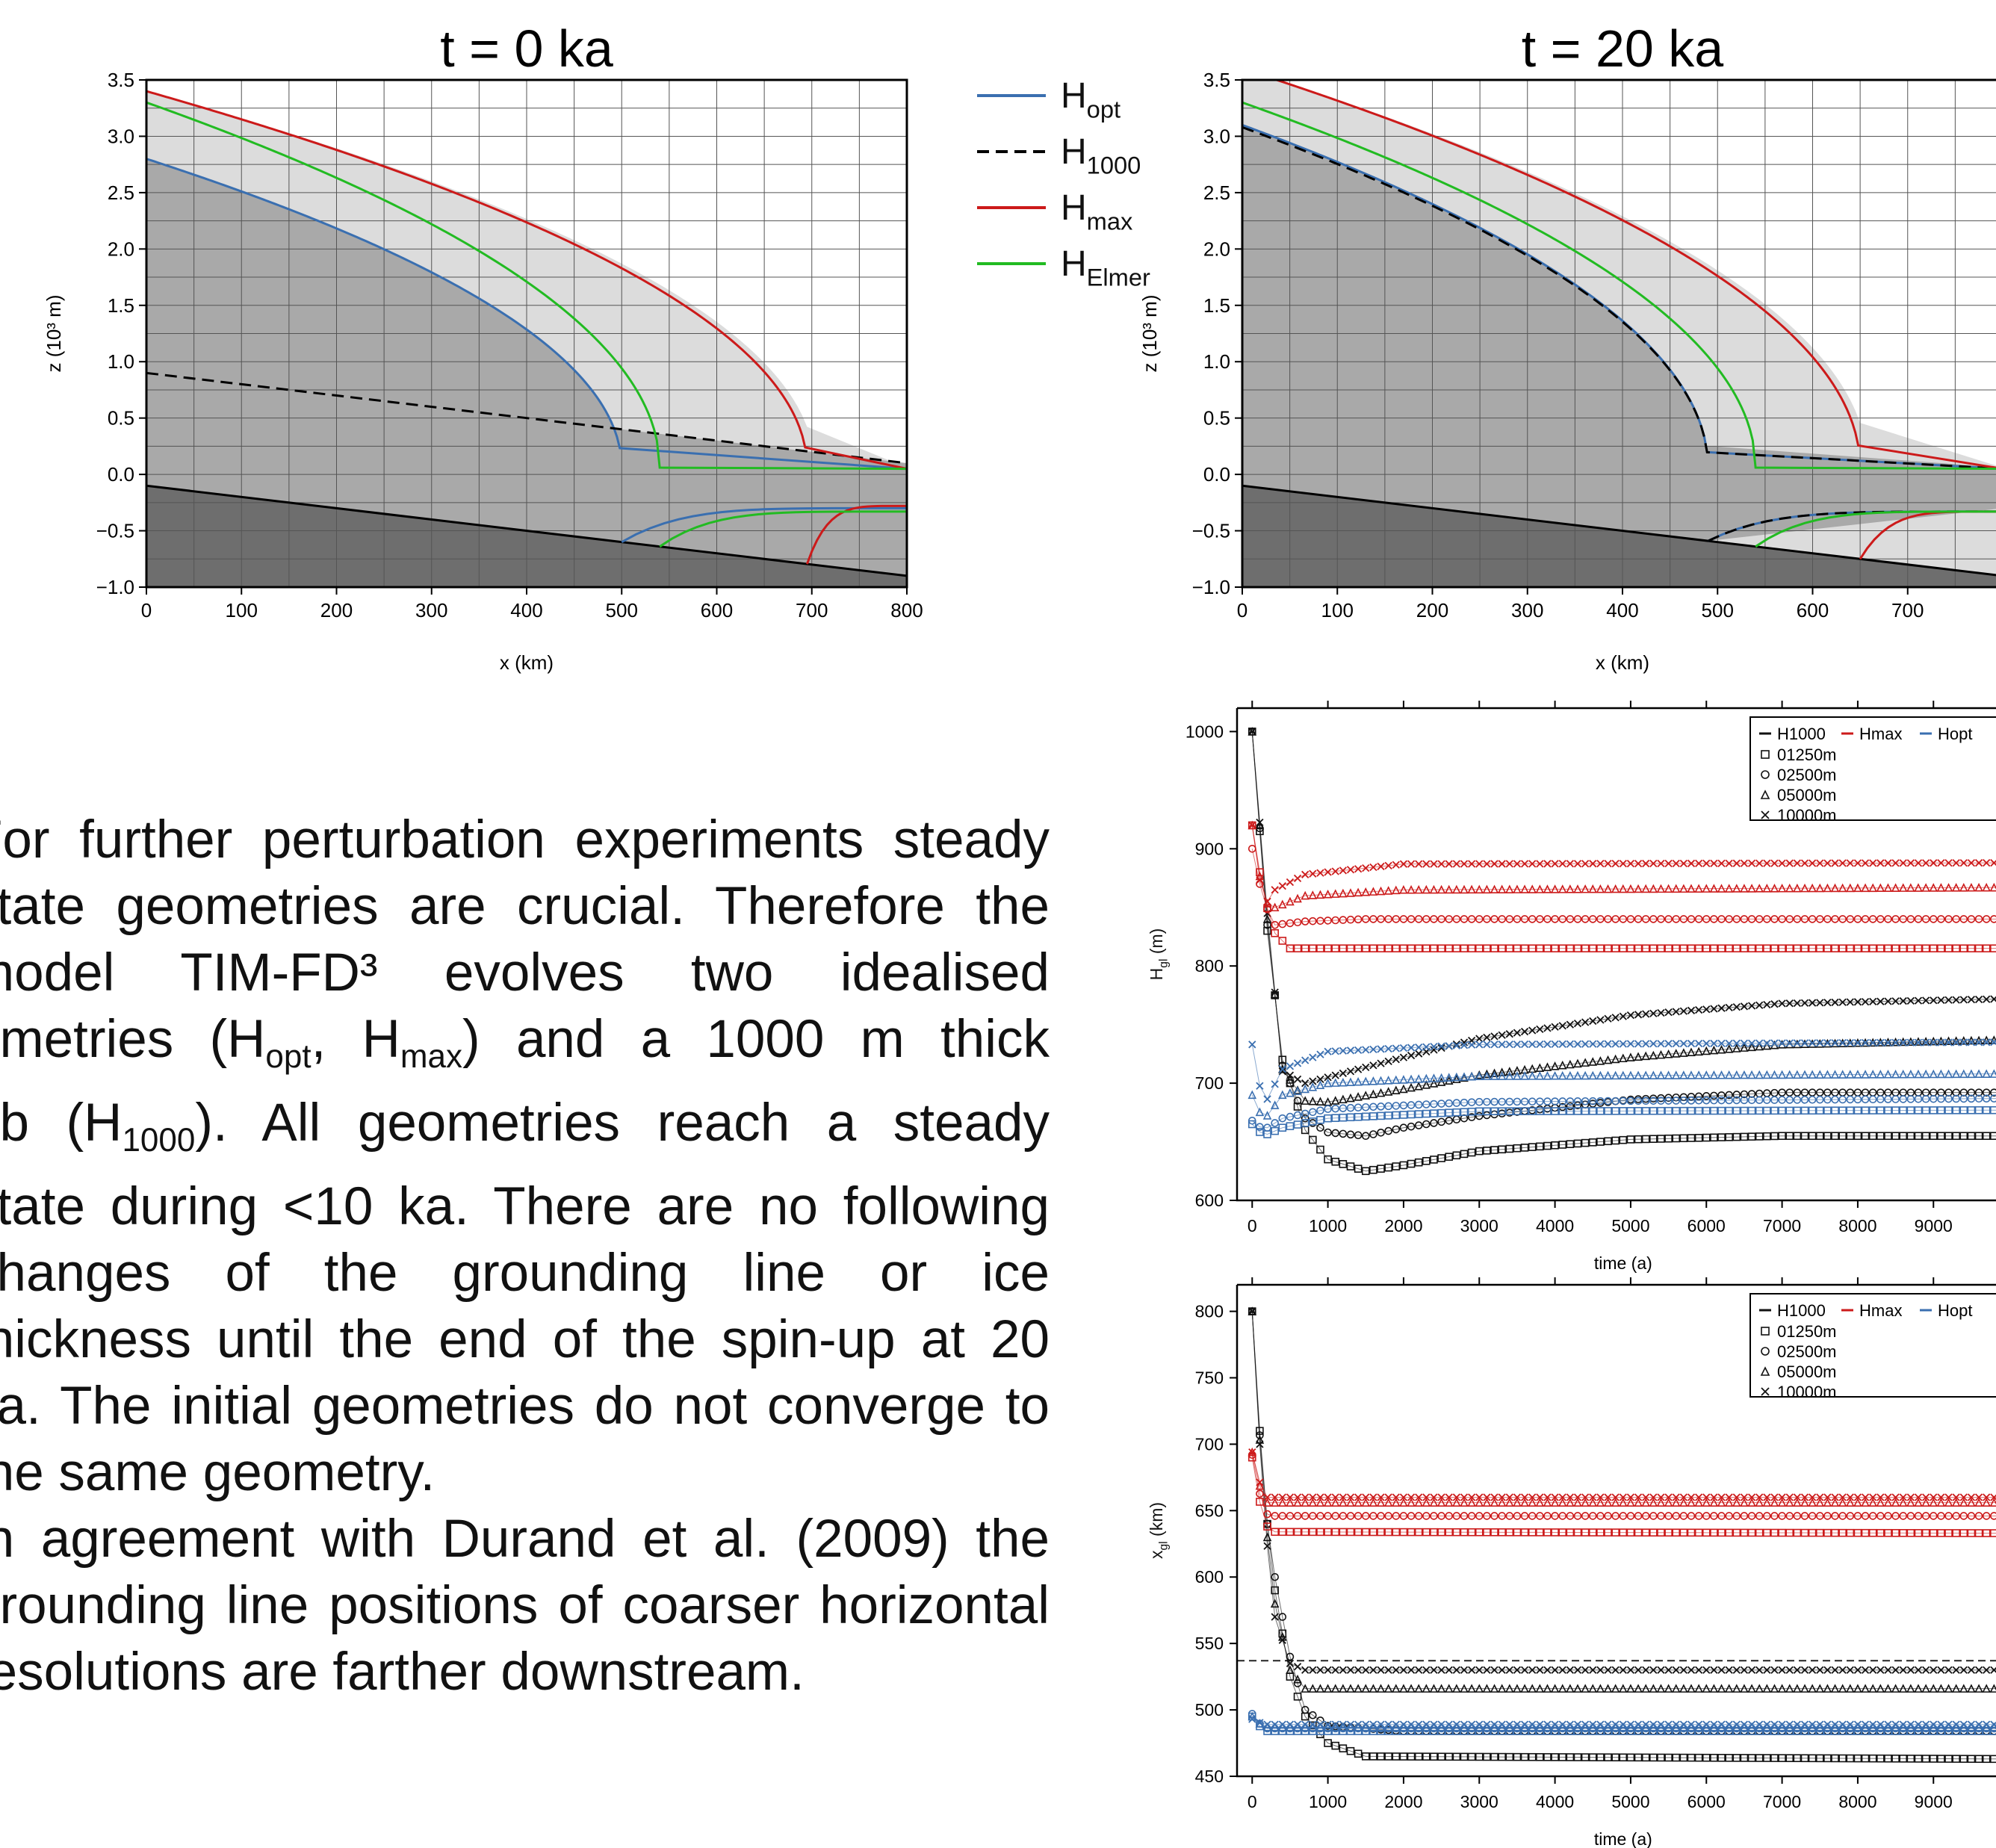  Describe the element at coordinates (1619, 333) in the screenshot. I see `plot-area` at that location.